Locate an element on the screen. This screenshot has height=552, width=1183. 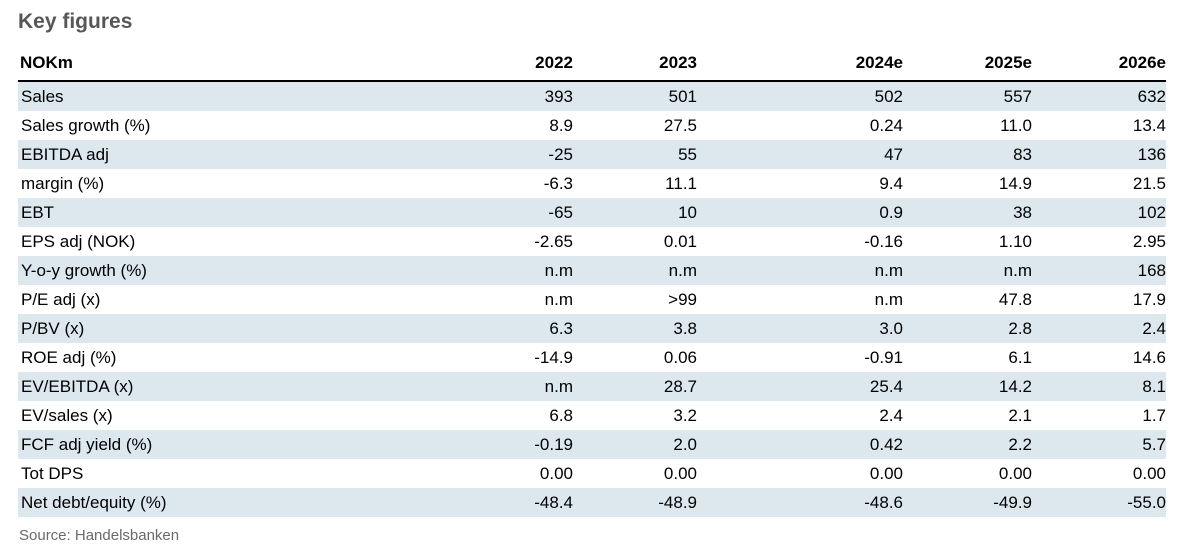
cell: 25.4 is located at coordinates (886, 386).